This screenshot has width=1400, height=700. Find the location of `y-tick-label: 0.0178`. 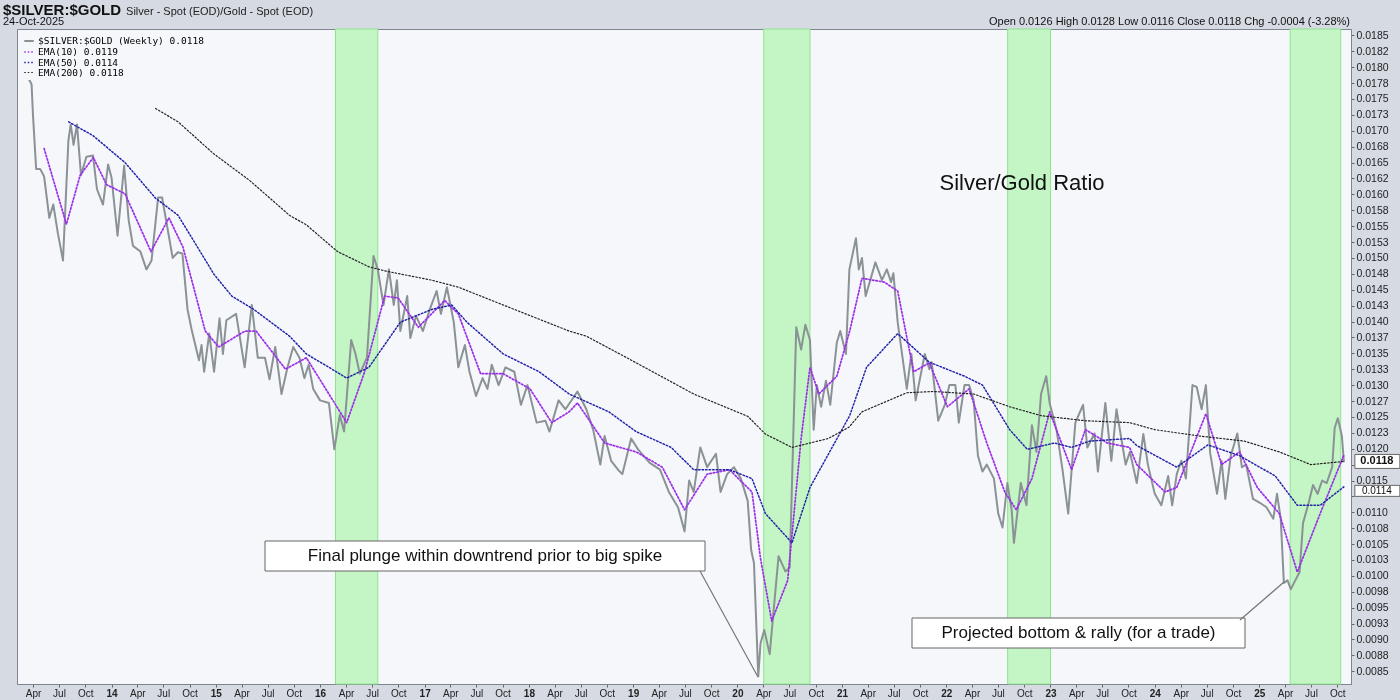

y-tick-label: 0.0178 is located at coordinates (1372, 82).